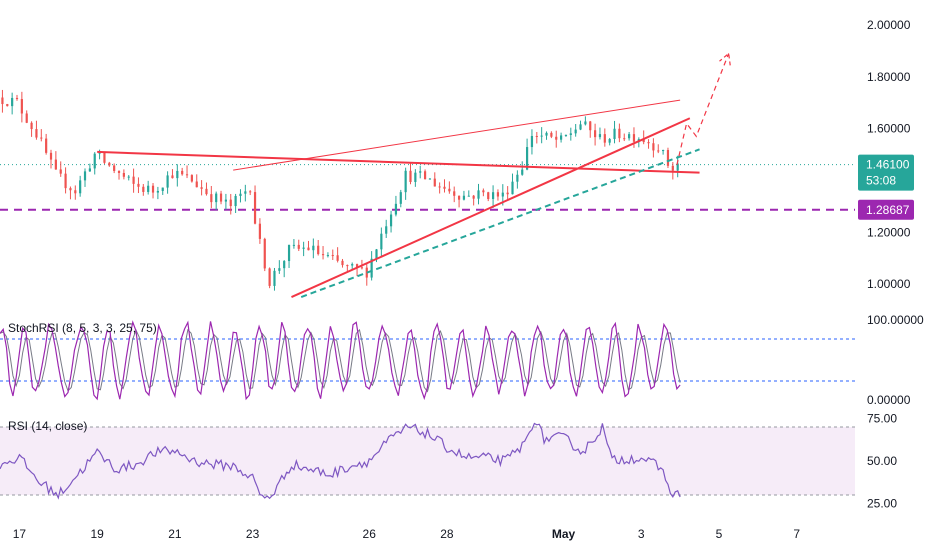 This screenshot has height=550, width=932. I want to click on date-tick-label: 28, so click(447, 534).